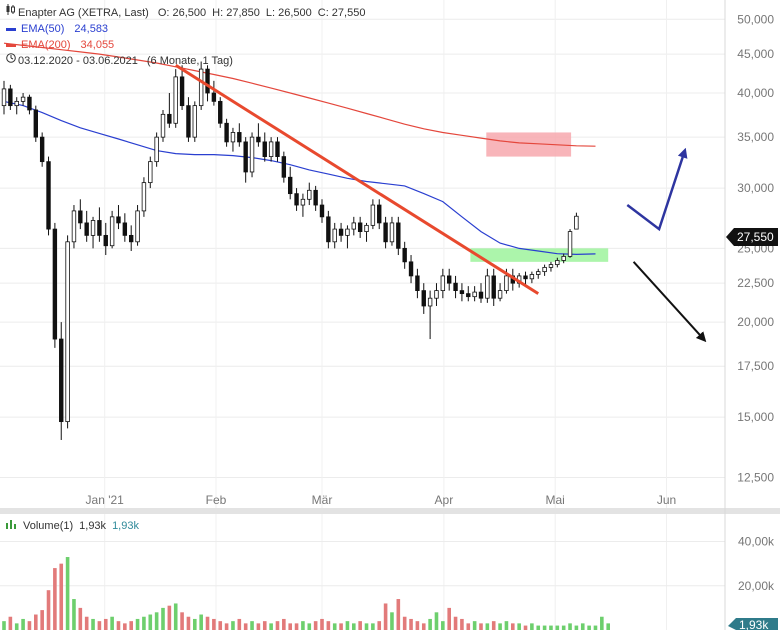  I want to click on volume-tick-label: 20,00k, so click(756, 586).